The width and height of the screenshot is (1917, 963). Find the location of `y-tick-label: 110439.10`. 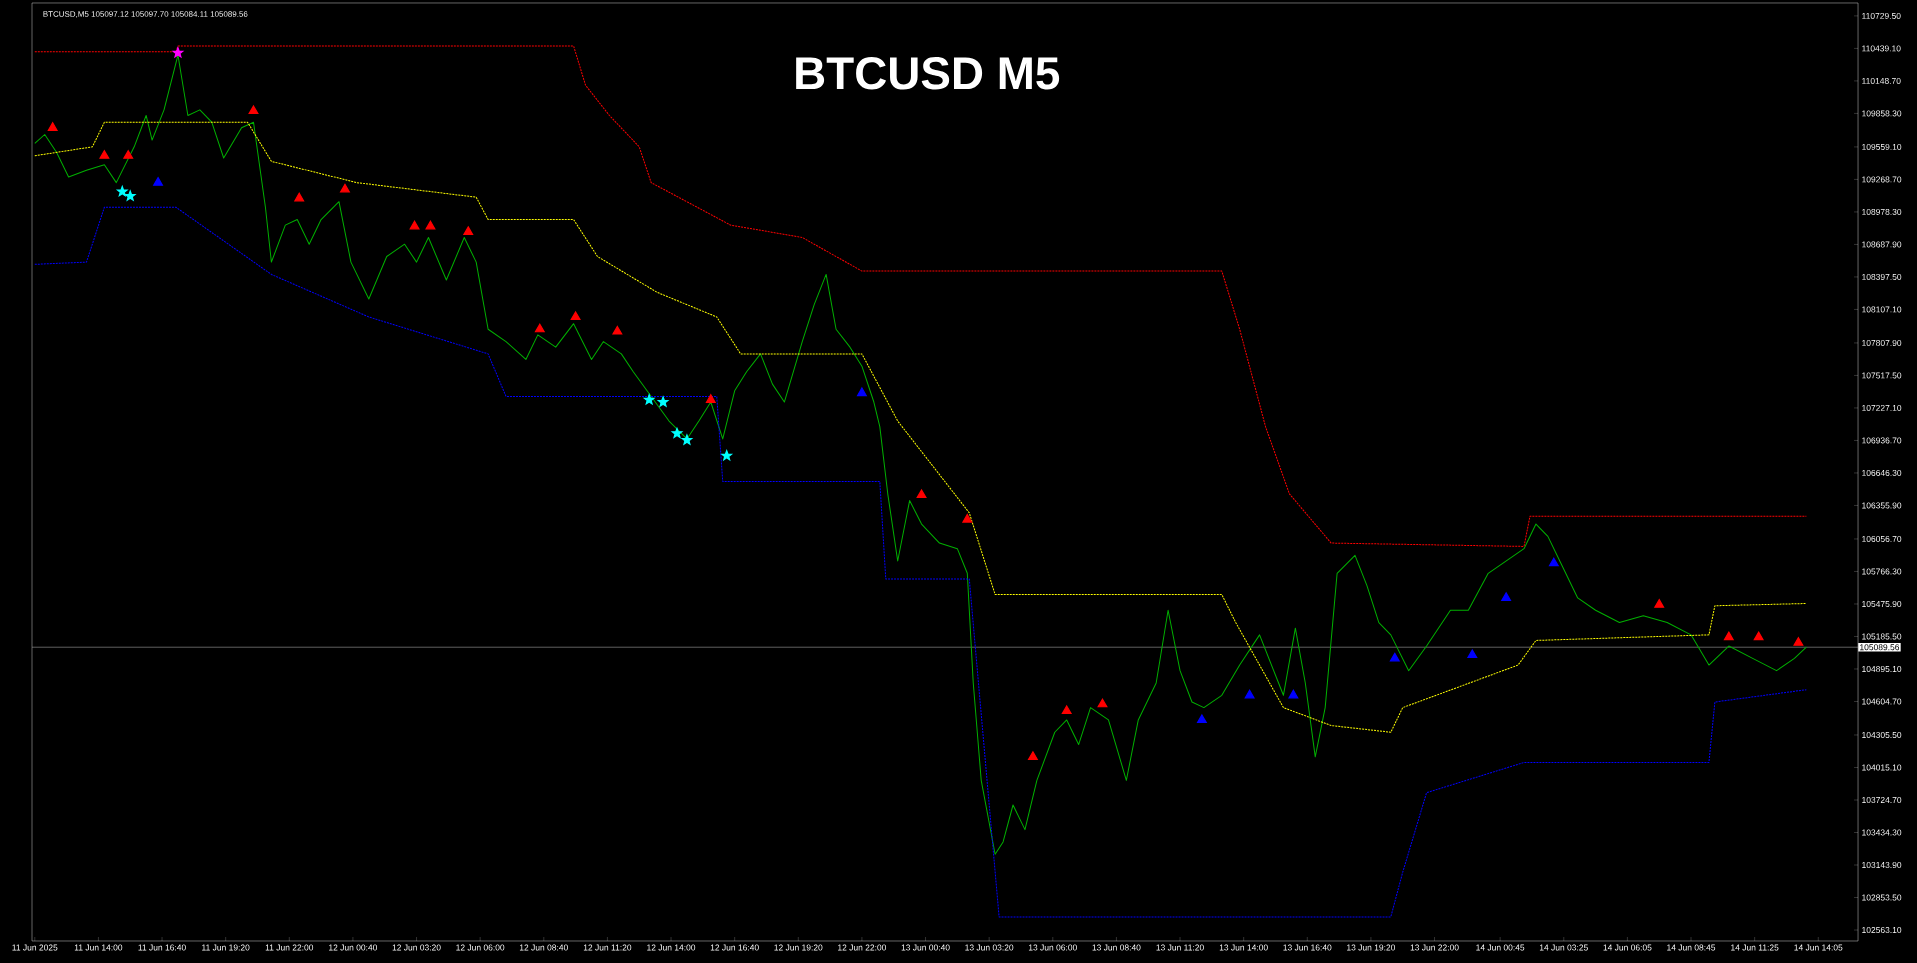

y-tick-label: 110439.10 is located at coordinates (1881, 48).